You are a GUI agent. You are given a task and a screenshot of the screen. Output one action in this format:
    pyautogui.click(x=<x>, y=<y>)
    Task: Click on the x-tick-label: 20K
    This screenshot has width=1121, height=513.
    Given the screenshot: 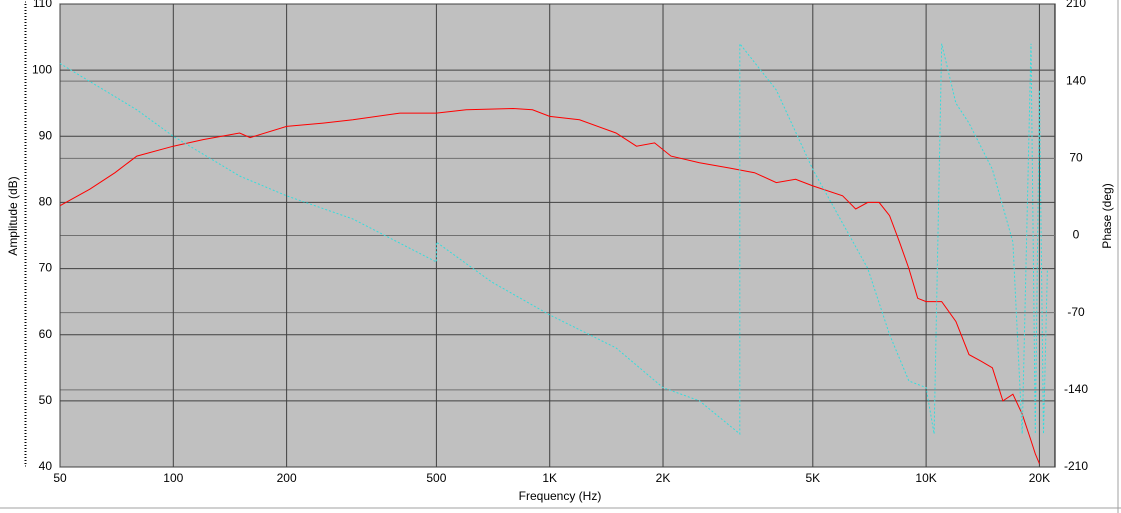 What is the action you would take?
    pyautogui.click(x=1039, y=478)
    